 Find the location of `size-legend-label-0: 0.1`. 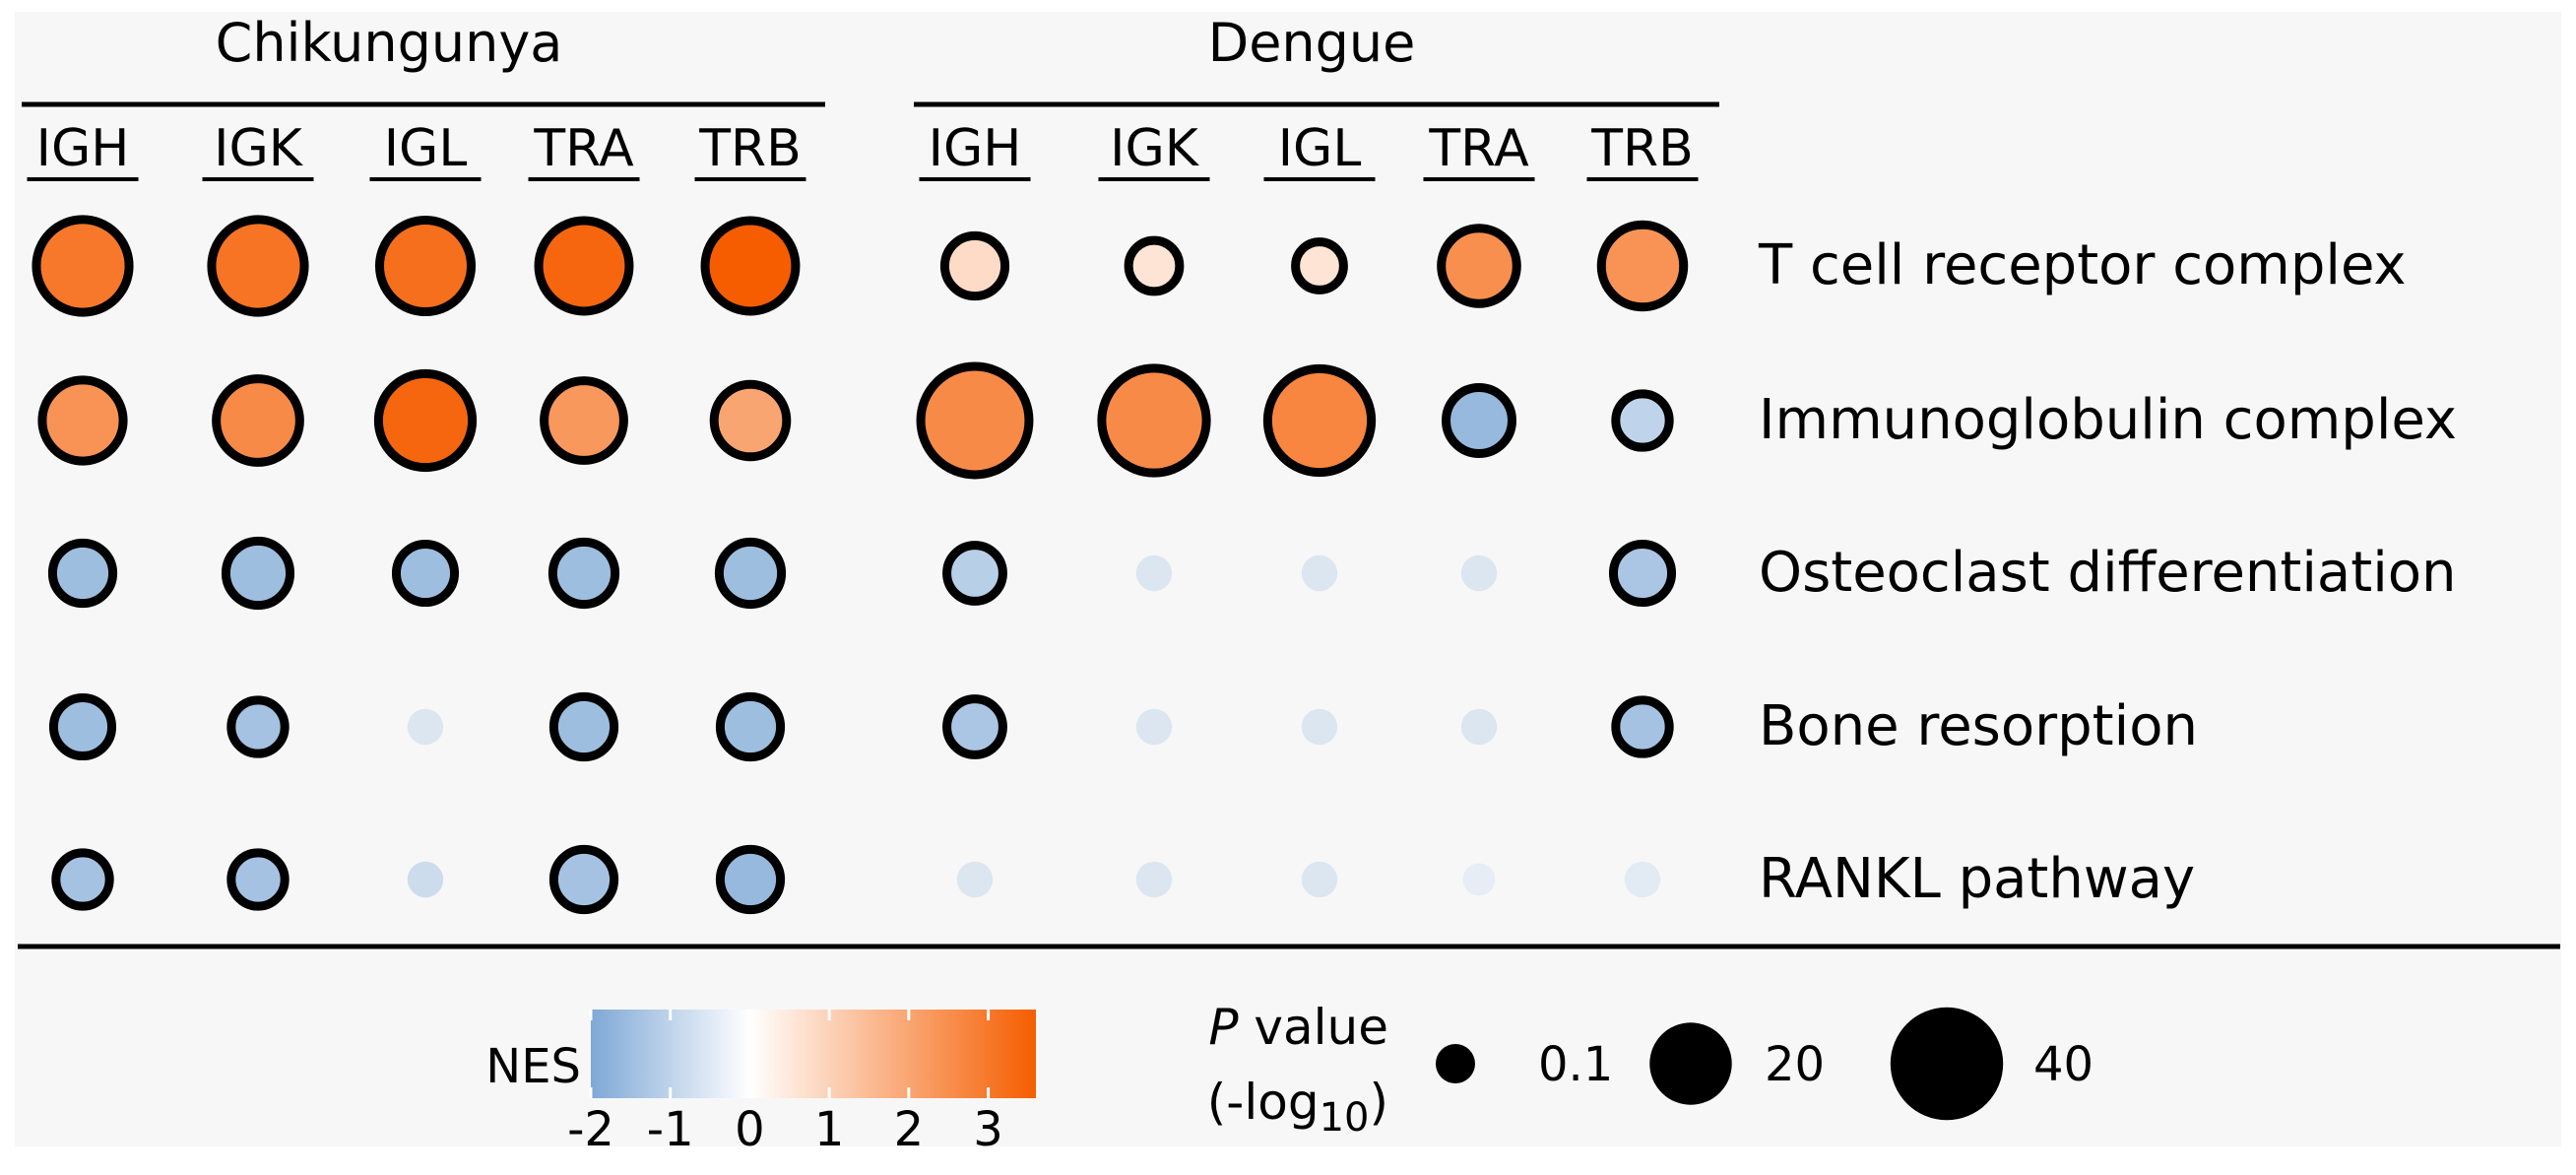

size-legend-label-0: 0.1 is located at coordinates (1575, 1064).